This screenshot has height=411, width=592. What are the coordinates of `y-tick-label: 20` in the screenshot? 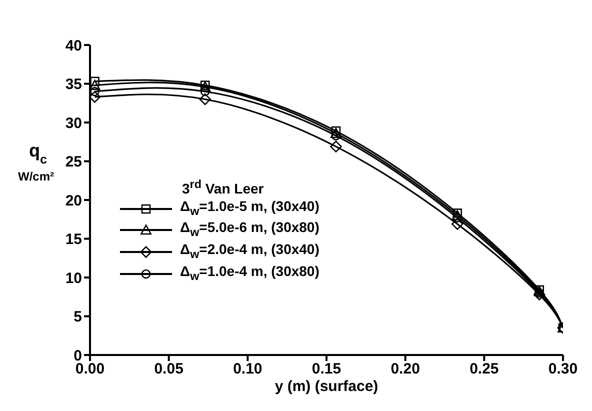 It's located at (73, 201).